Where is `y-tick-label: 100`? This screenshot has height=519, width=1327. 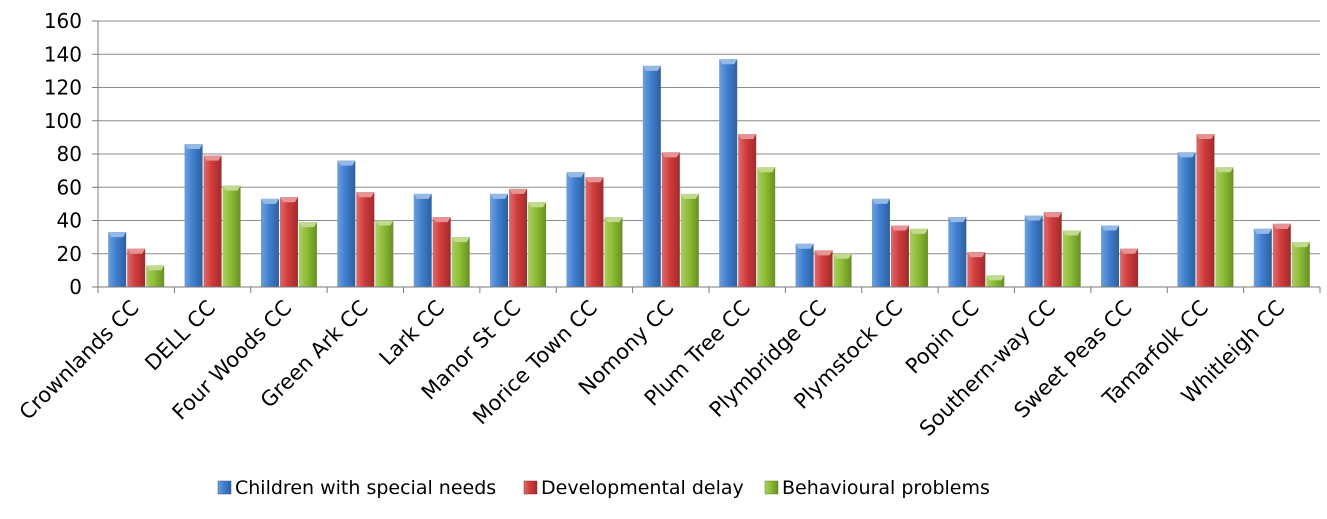 y-tick-label: 100 is located at coordinates (63, 121).